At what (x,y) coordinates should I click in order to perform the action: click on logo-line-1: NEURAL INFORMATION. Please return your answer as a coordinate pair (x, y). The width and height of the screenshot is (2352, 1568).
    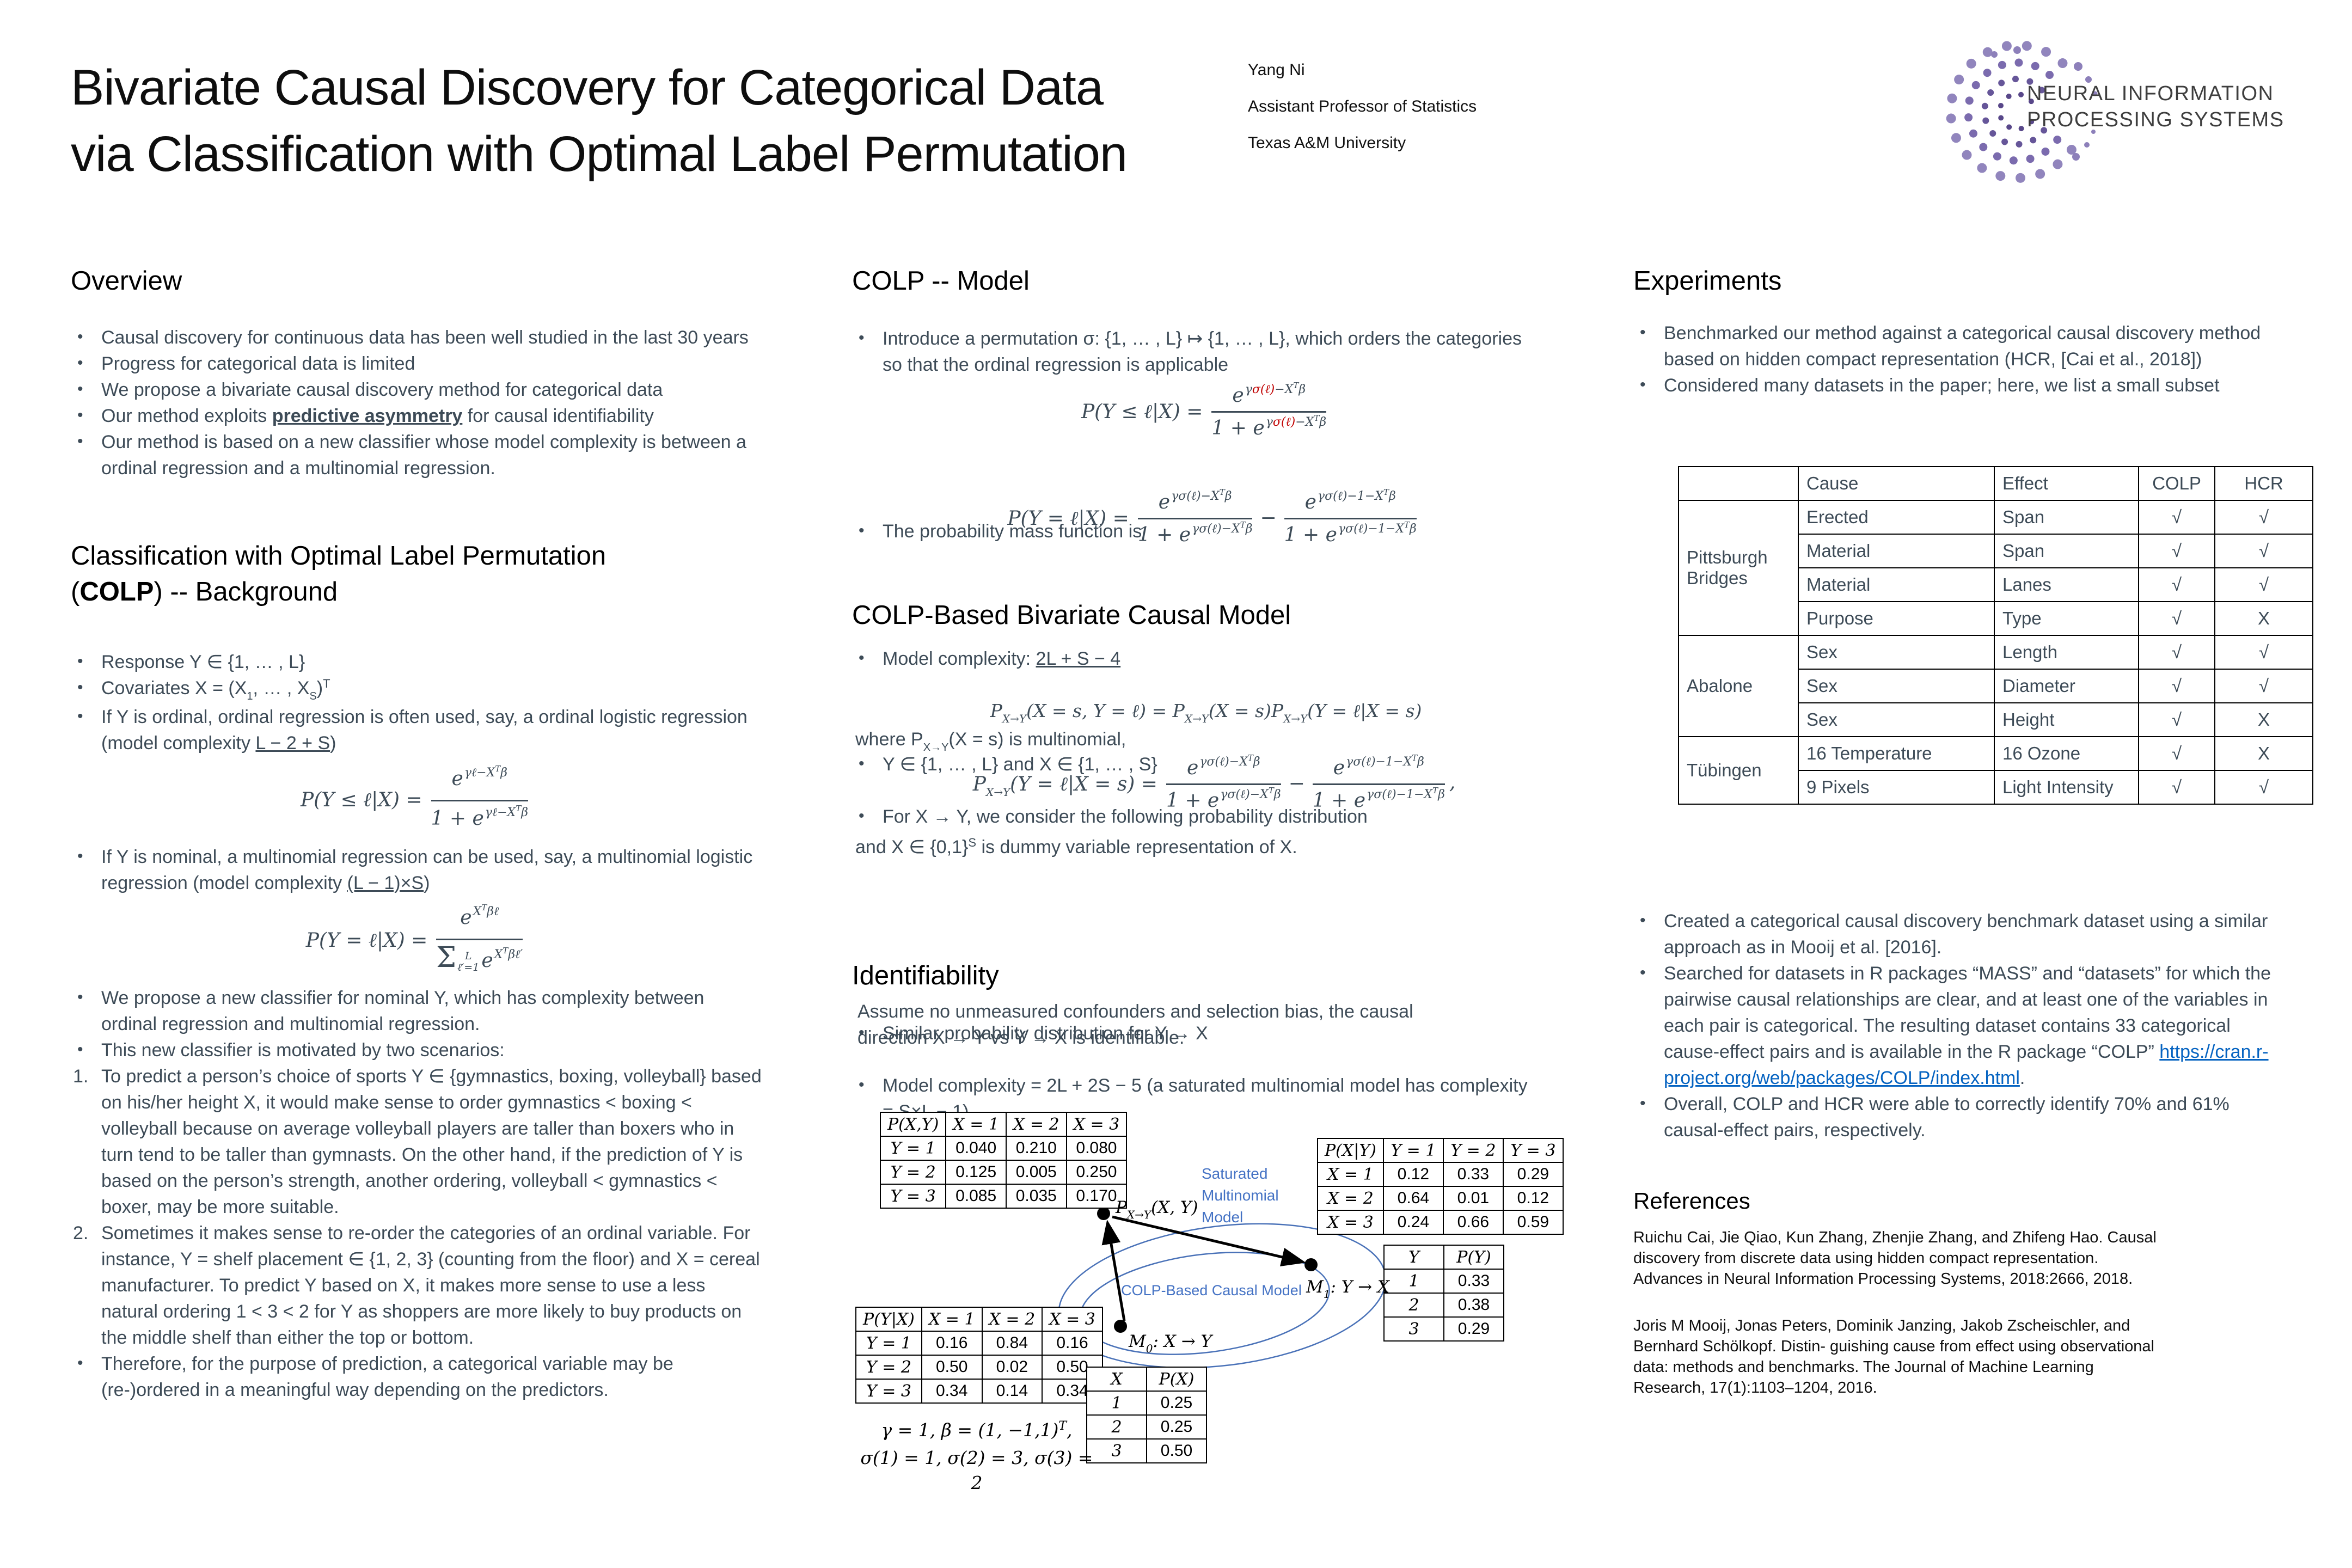
    Looking at the image, I should click on (2150, 93).